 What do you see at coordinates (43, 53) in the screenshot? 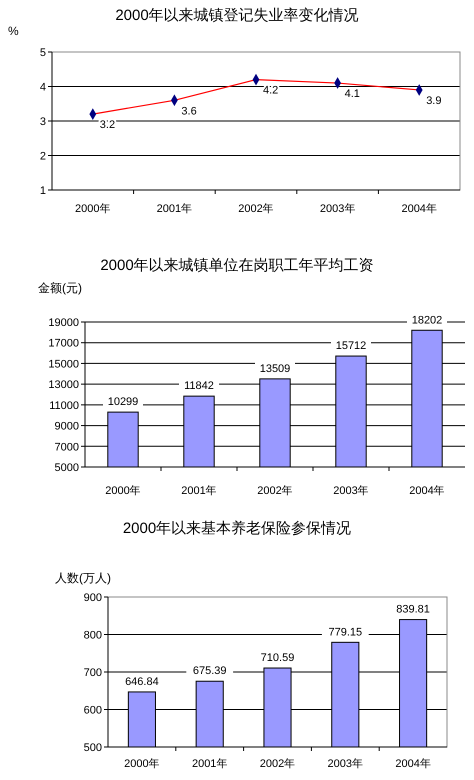
I see `y-tick-label: 5` at bounding box center [43, 53].